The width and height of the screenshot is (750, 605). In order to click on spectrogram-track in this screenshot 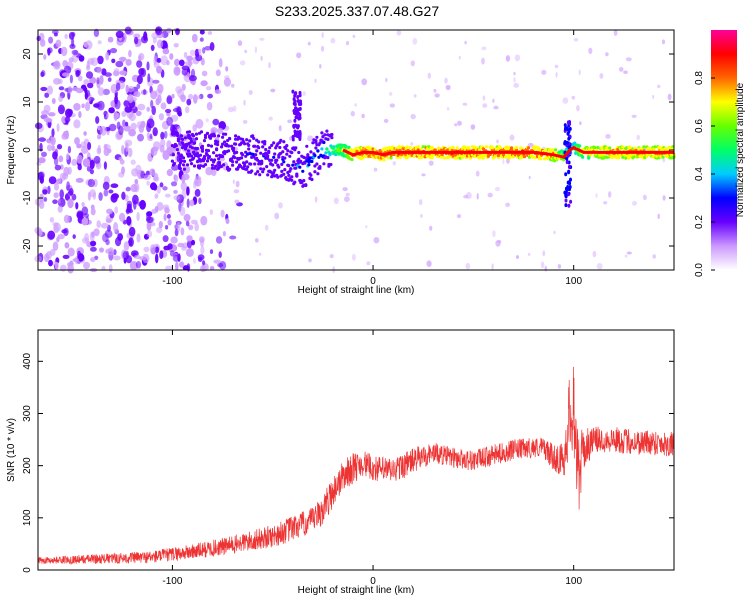, I will do `click(508, 152)`.